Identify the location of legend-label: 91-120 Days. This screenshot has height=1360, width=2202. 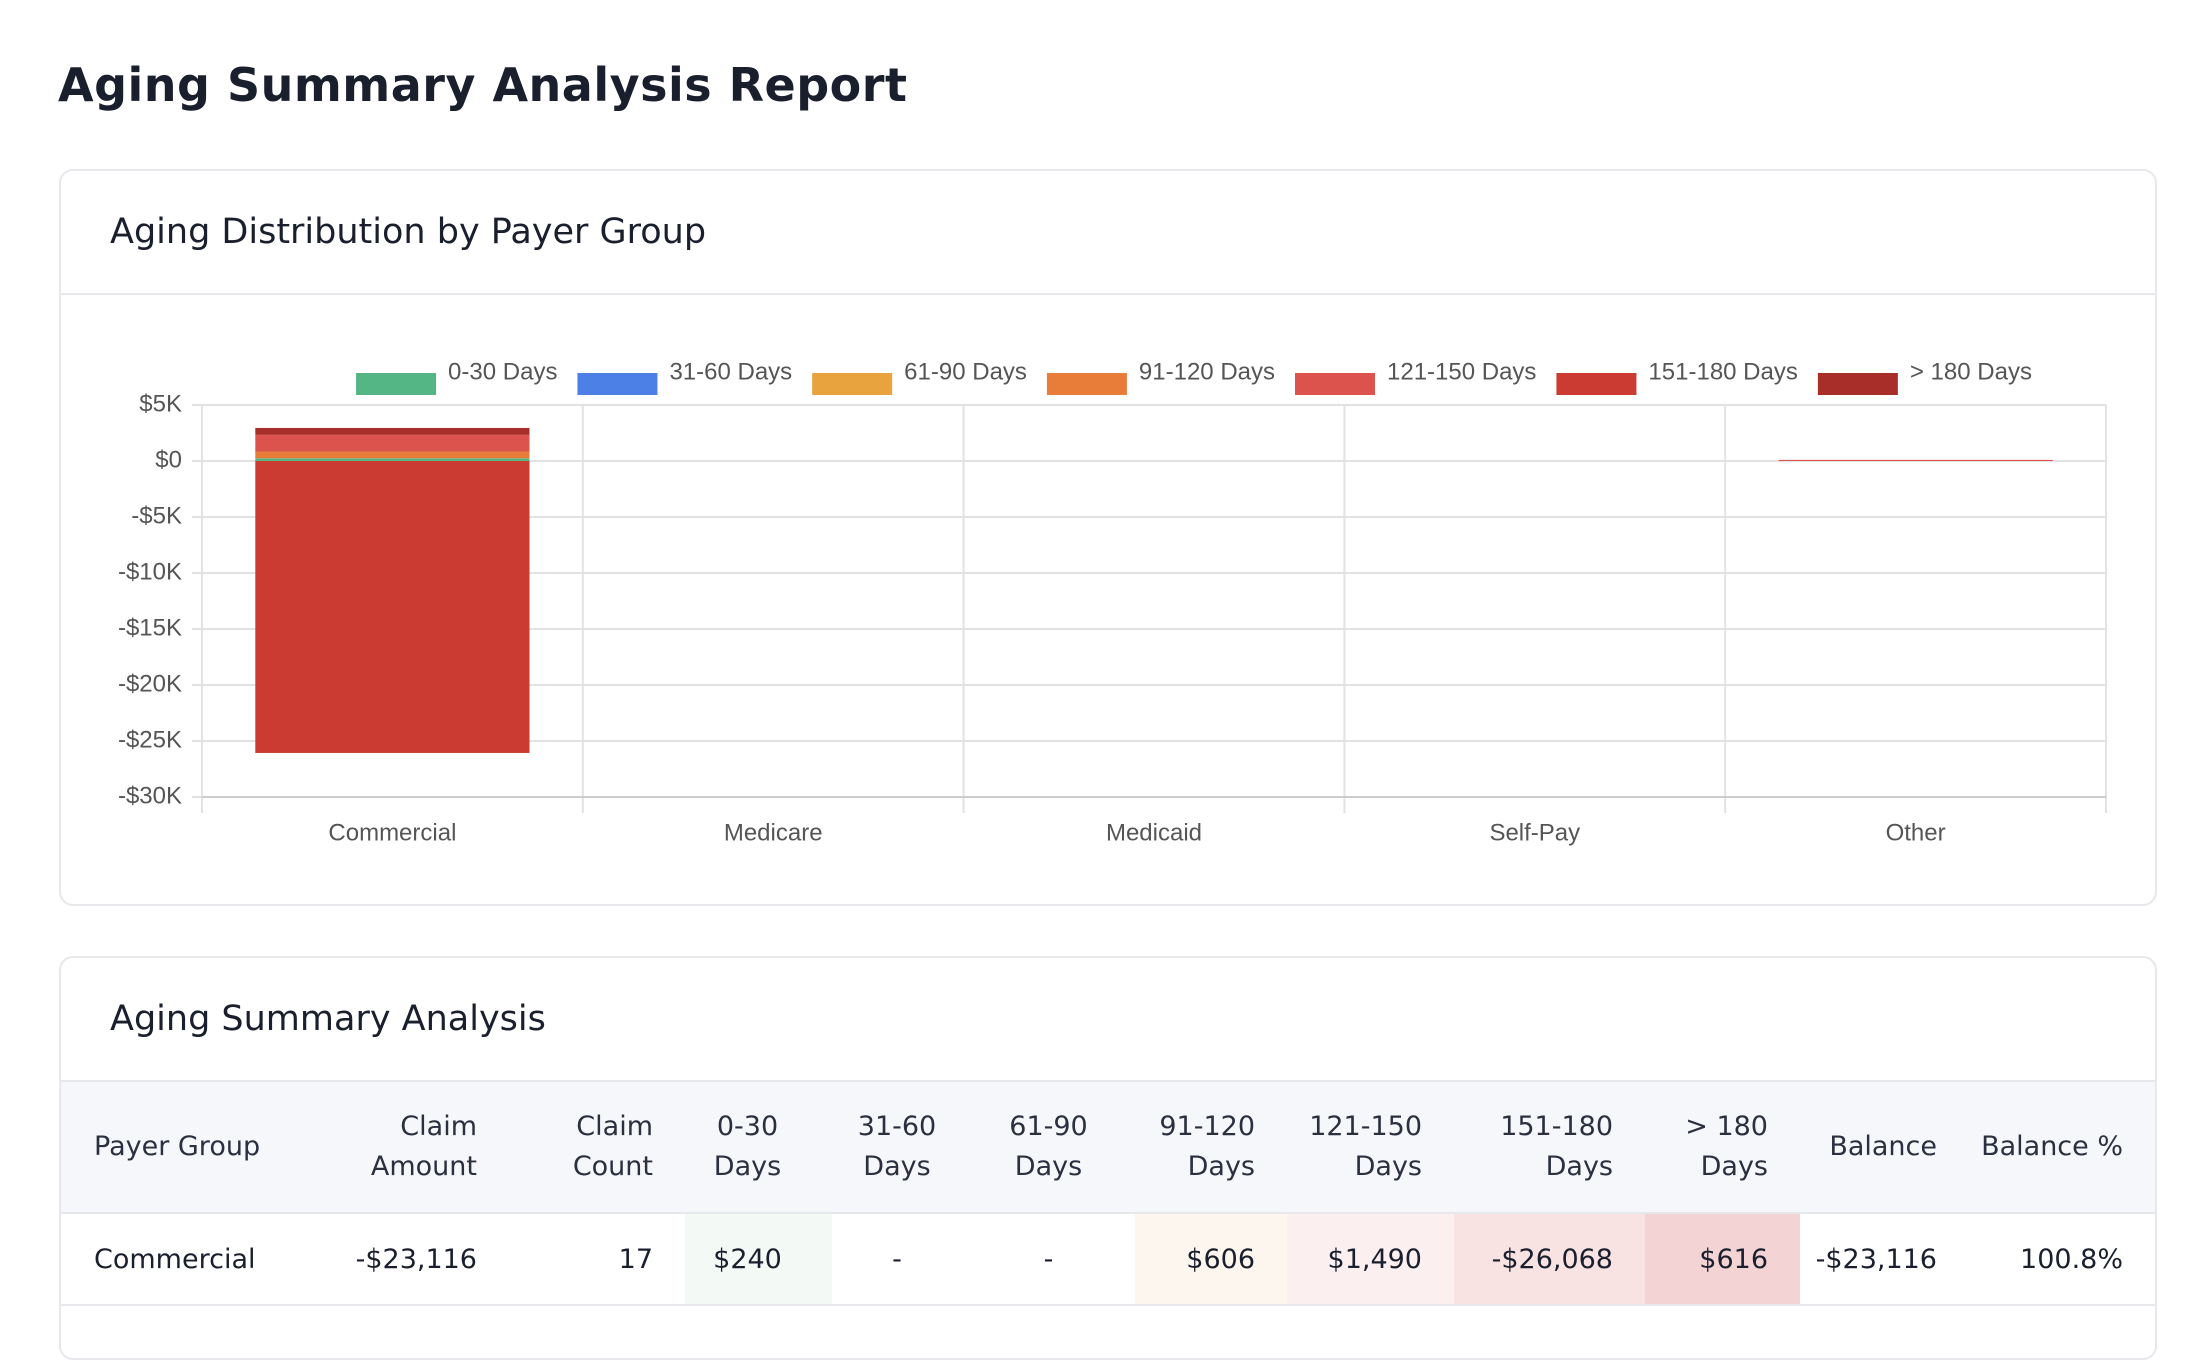
(1207, 371).